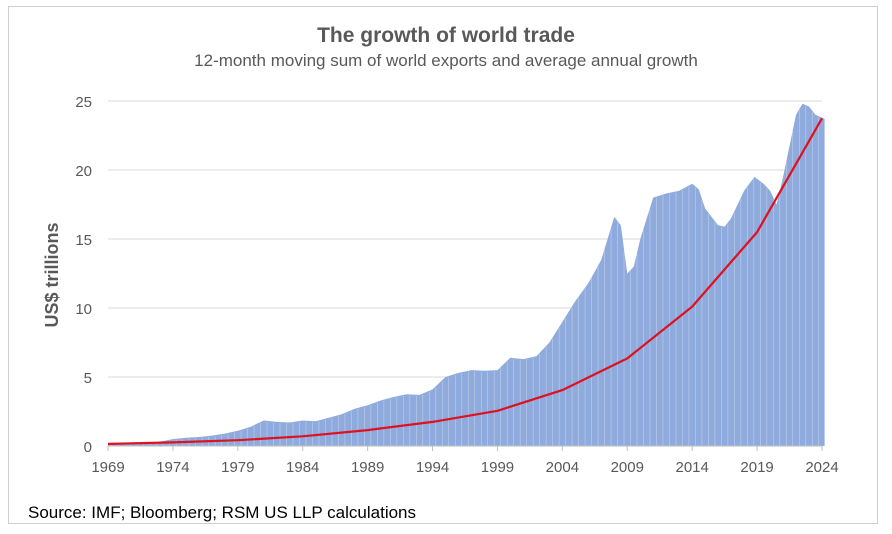 Image resolution: width=892 pixels, height=534 pixels. Describe the element at coordinates (83, 240) in the screenshot. I see `y-tick-label: 15` at that location.